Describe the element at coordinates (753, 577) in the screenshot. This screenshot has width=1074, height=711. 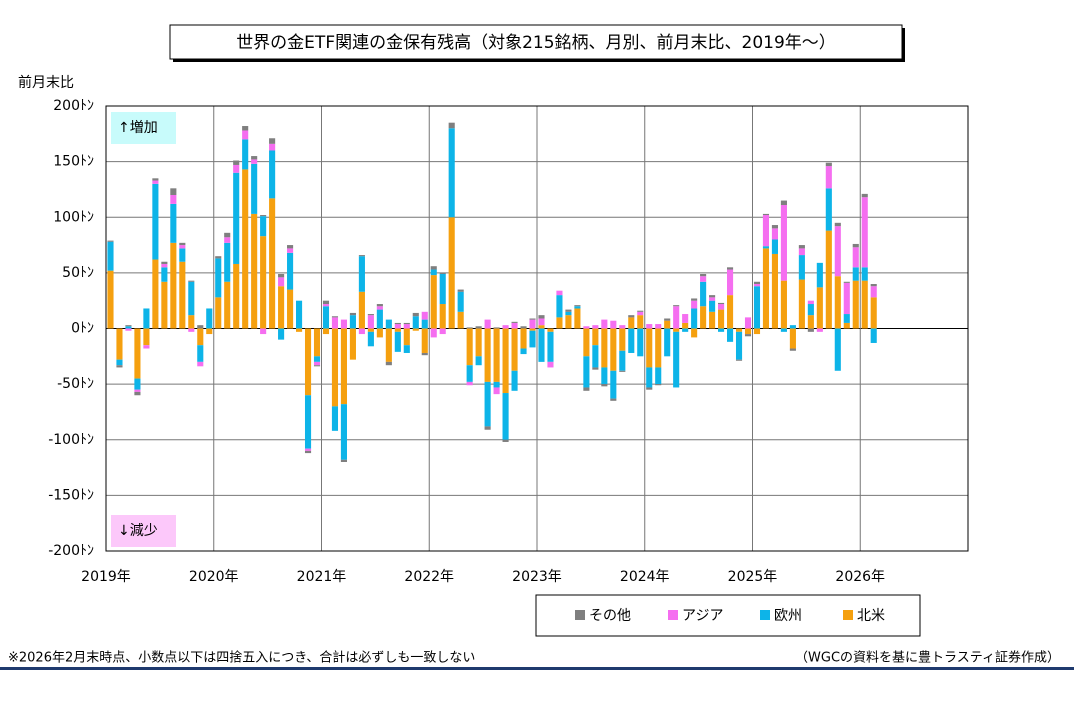
I see `x-tick-label: 2025年` at that location.